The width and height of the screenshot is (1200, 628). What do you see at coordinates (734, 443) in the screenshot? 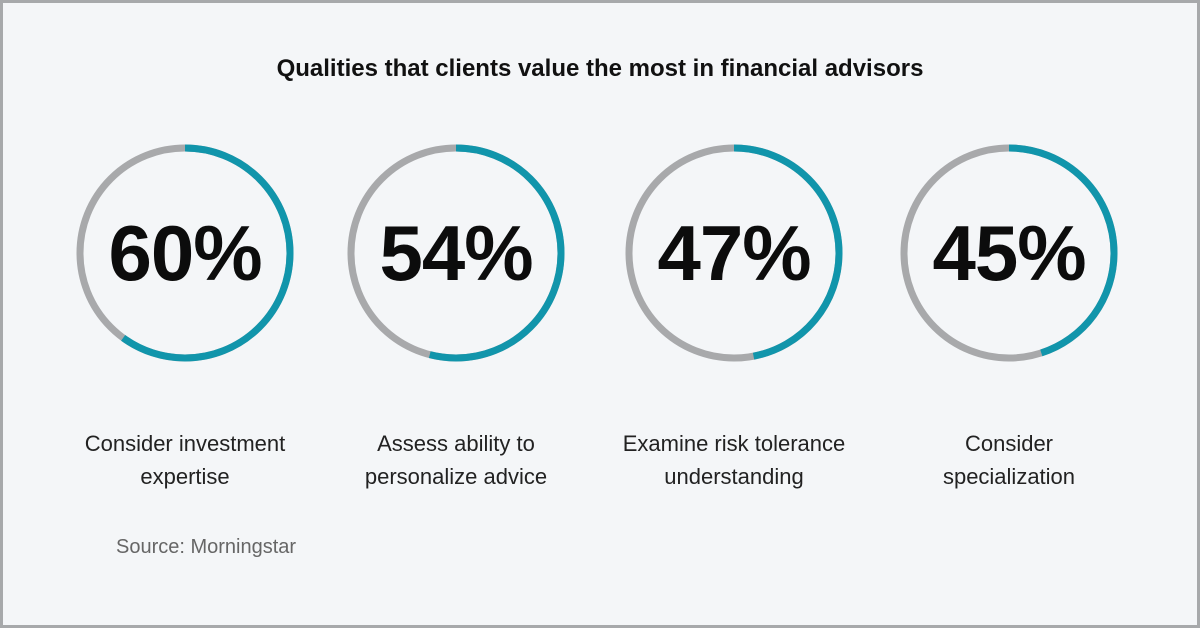
I see `stat-label-line: Examine risk tolerance` at bounding box center [734, 443].